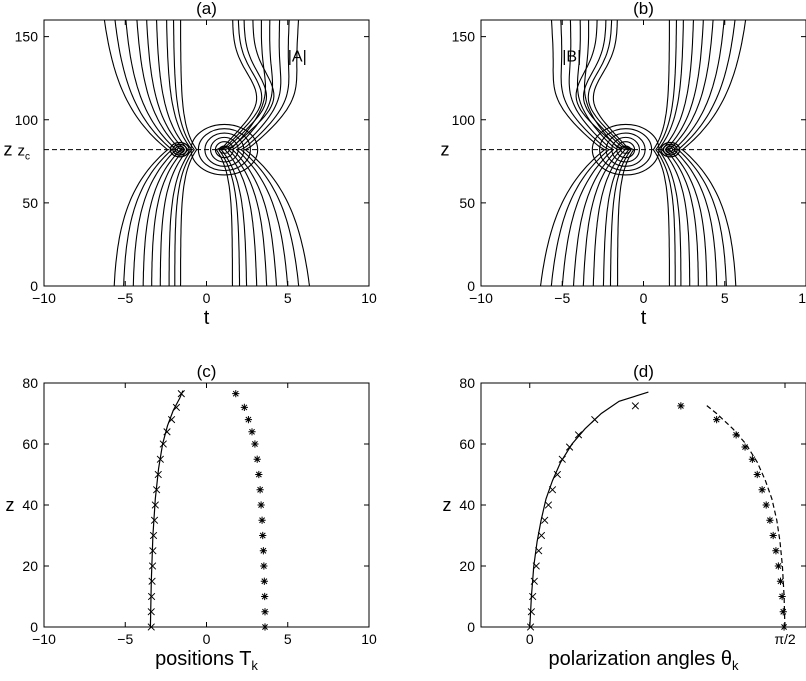 The width and height of the screenshot is (806, 681). What do you see at coordinates (745, 515) in the screenshot?
I see `theory-dashed-line` at bounding box center [745, 515].